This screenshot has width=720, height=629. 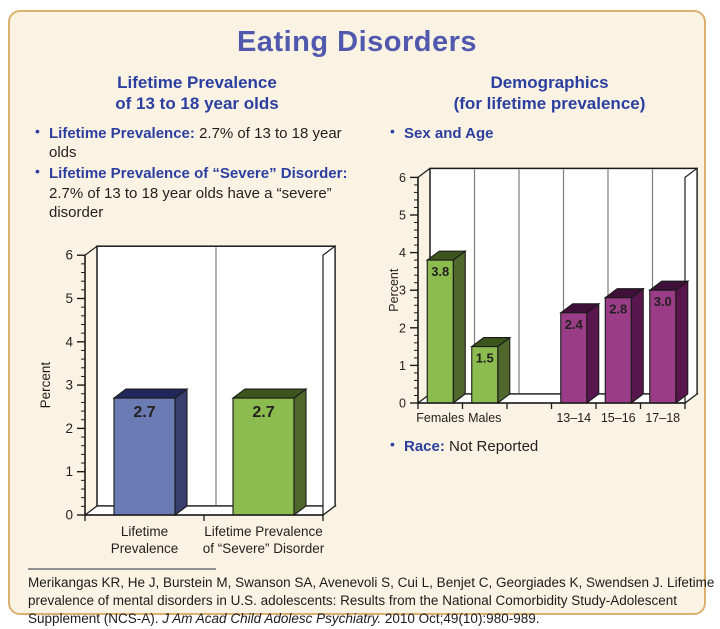 I want to click on category-label: Lifetime Prevalence, so click(x=263, y=531).